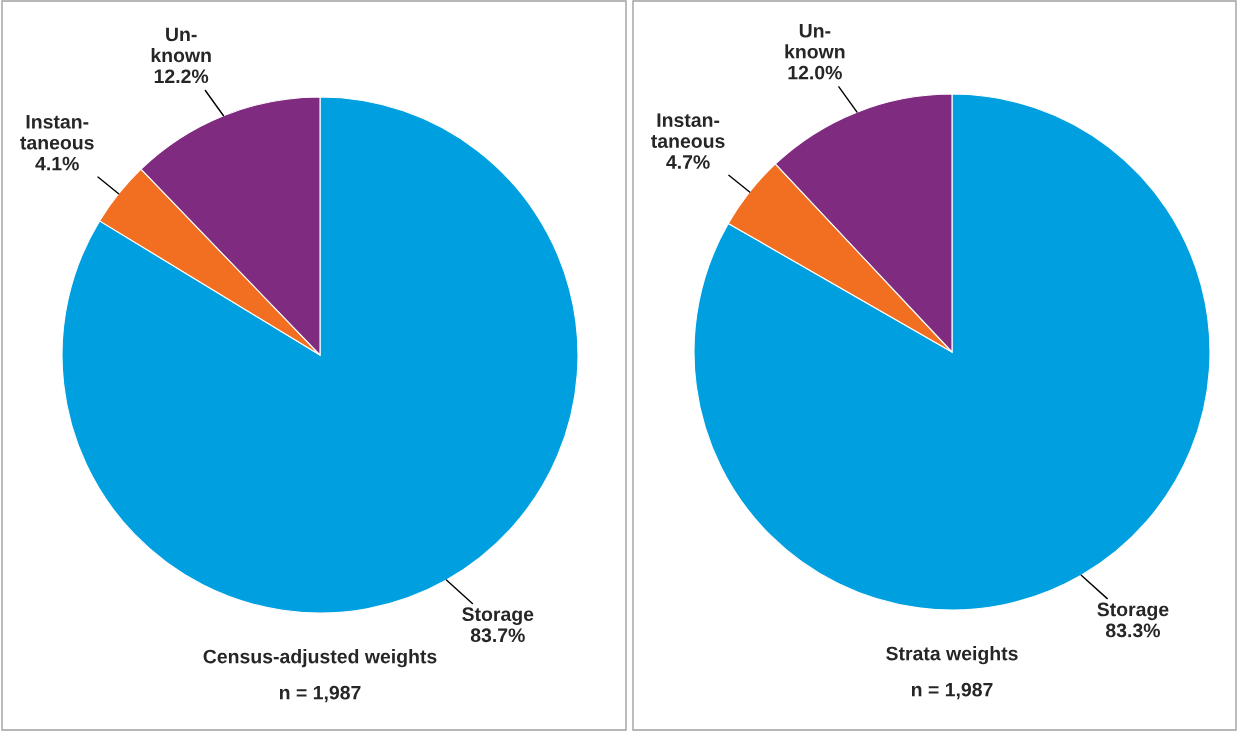 The image size is (1238, 731). Describe the element at coordinates (952, 655) in the screenshot. I see `text: Strata weights` at that location.